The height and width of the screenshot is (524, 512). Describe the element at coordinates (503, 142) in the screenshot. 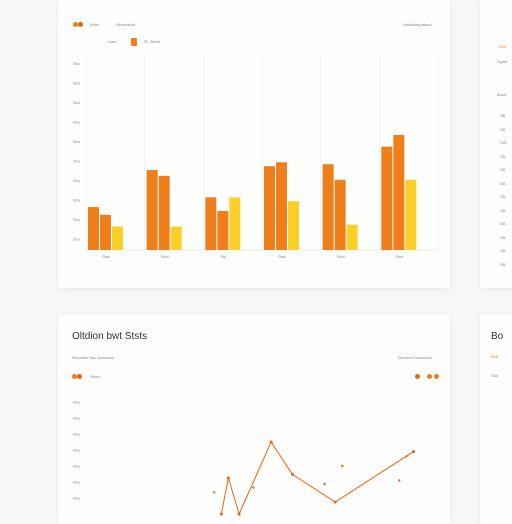

I see `side-tick-label: SW` at that location.